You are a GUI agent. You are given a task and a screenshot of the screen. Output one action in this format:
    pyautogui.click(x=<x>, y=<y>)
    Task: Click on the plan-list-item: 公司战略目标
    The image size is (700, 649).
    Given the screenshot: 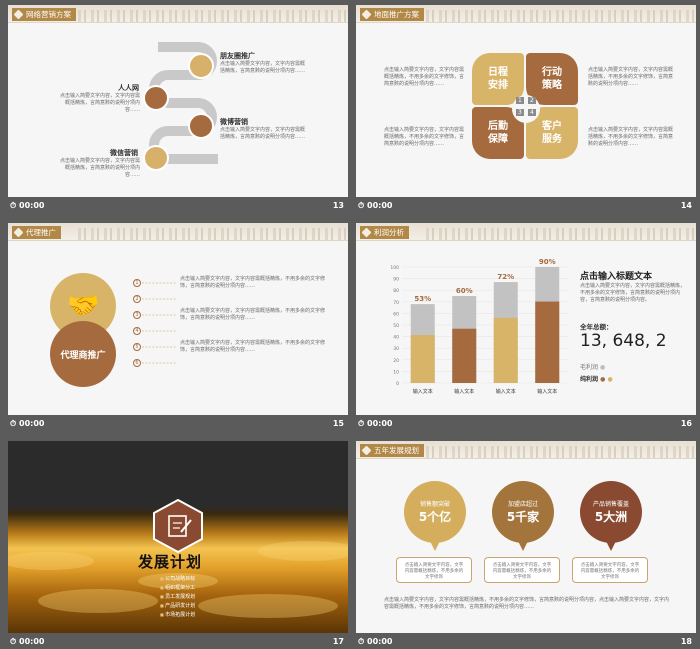 What is the action you would take?
    pyautogui.click(x=177, y=578)
    